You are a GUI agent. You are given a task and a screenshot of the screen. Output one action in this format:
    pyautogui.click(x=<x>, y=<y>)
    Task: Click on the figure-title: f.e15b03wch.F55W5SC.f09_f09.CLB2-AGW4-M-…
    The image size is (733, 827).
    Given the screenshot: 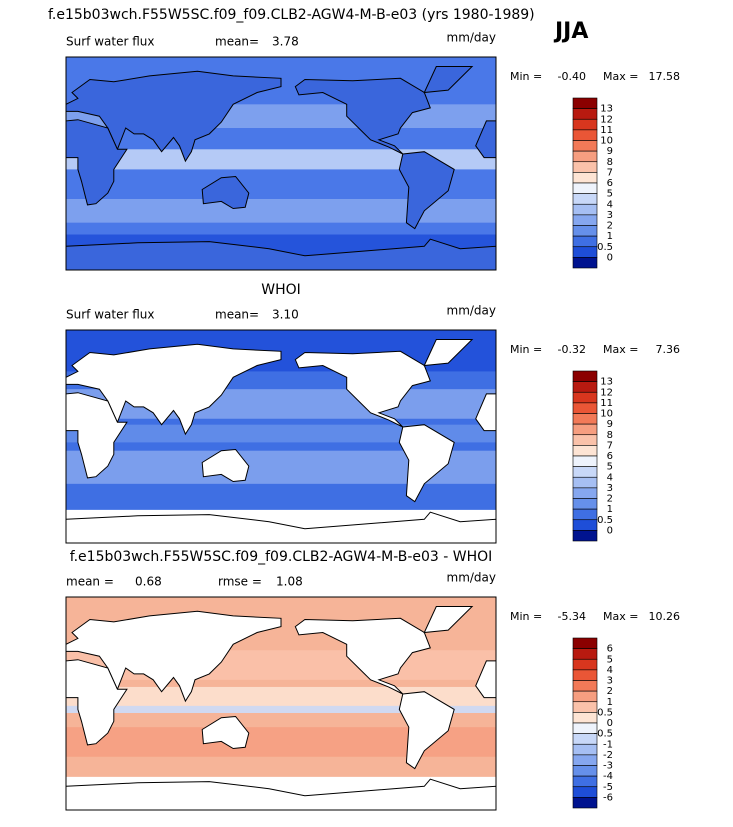 What is the action you would take?
    pyautogui.click(x=291, y=15)
    